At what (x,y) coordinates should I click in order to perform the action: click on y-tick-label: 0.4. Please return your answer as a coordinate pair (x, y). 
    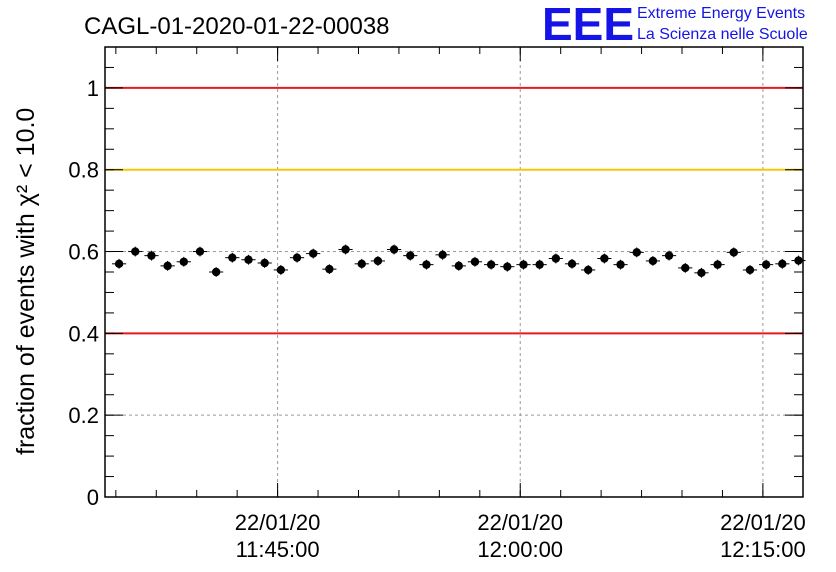
    Looking at the image, I should click on (83, 333).